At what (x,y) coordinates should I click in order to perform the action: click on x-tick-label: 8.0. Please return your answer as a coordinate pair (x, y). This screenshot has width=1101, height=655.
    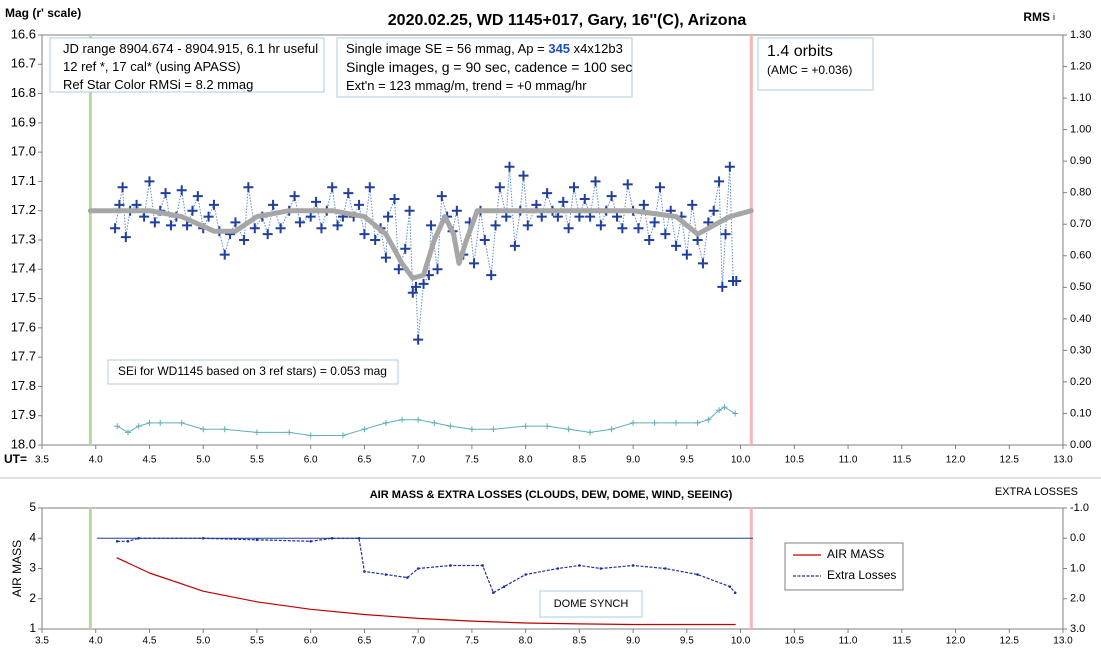
    Looking at the image, I should click on (526, 460).